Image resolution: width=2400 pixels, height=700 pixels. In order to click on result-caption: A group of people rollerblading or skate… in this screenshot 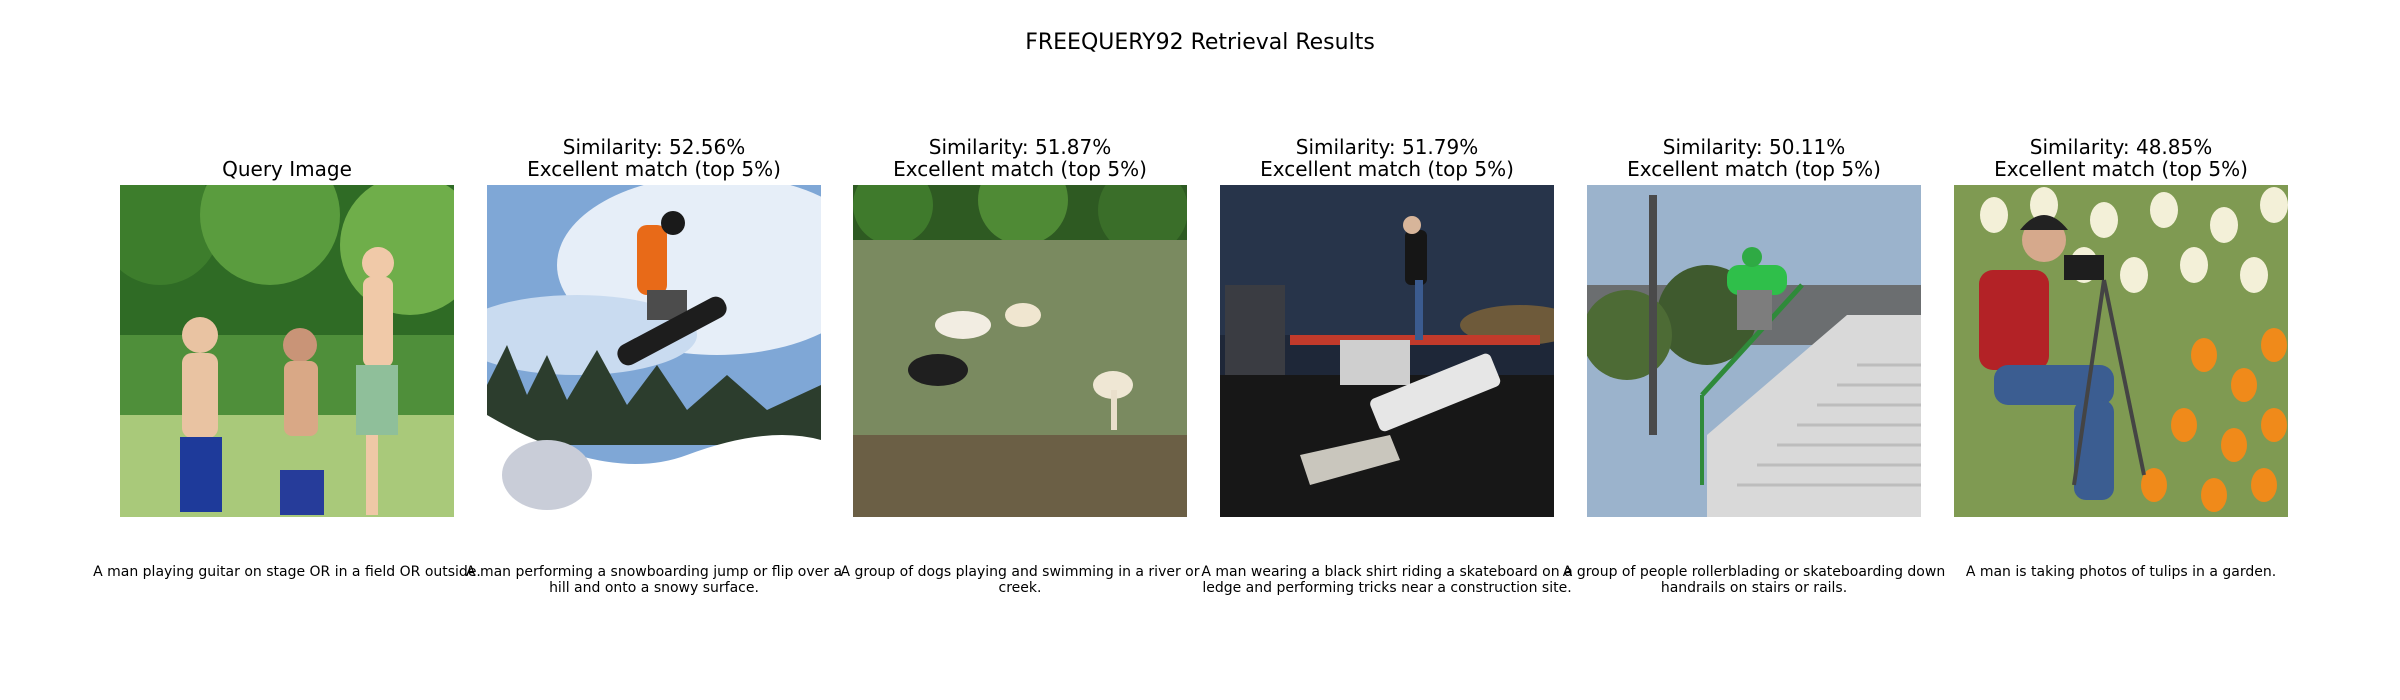, I will do `click(1754, 580)`.